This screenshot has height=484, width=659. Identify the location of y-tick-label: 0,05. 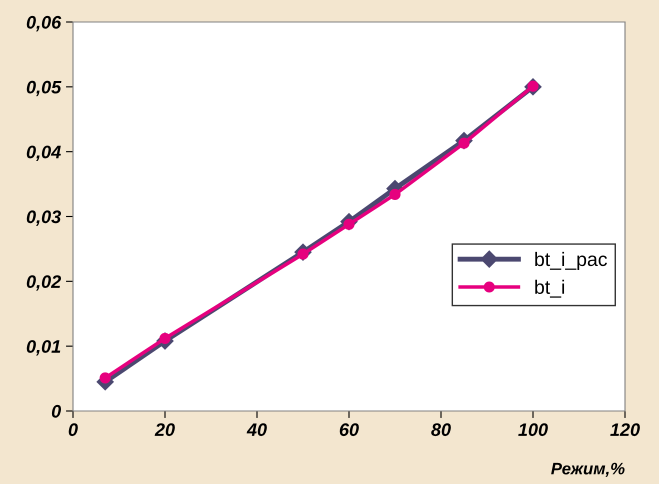
(44, 88).